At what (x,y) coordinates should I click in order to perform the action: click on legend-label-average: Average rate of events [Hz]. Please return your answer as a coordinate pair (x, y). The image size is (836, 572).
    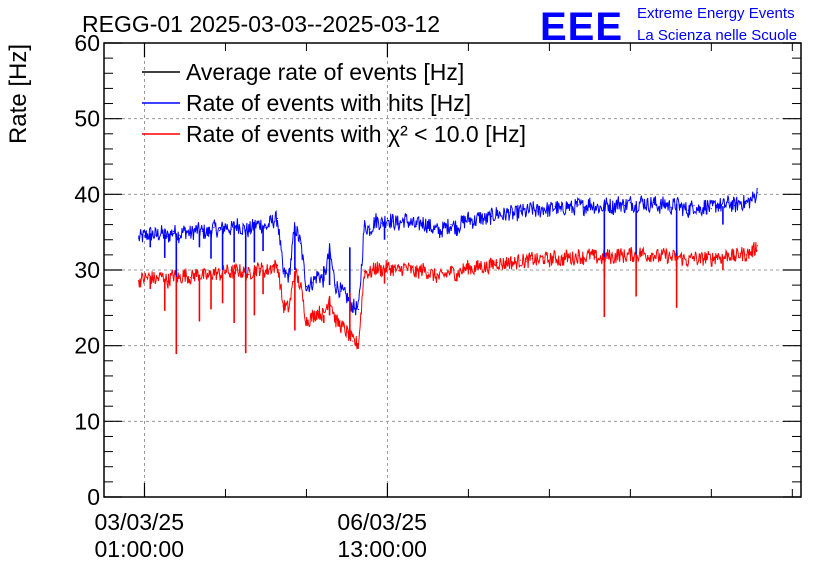
    Looking at the image, I should click on (325, 72).